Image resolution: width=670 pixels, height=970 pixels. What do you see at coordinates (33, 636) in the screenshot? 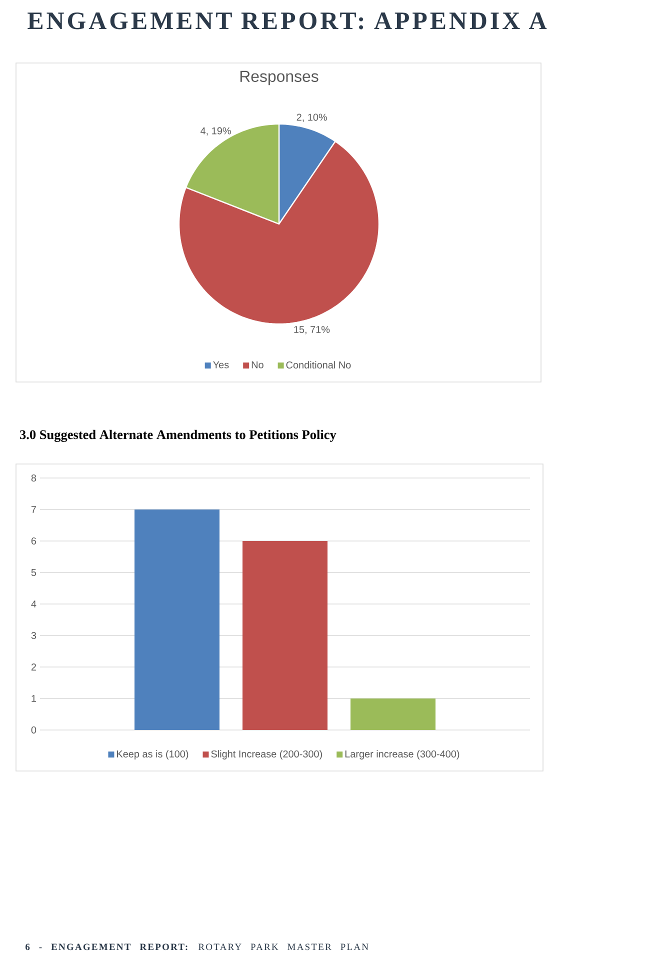
I see `y-tick-label: 3` at bounding box center [33, 636].